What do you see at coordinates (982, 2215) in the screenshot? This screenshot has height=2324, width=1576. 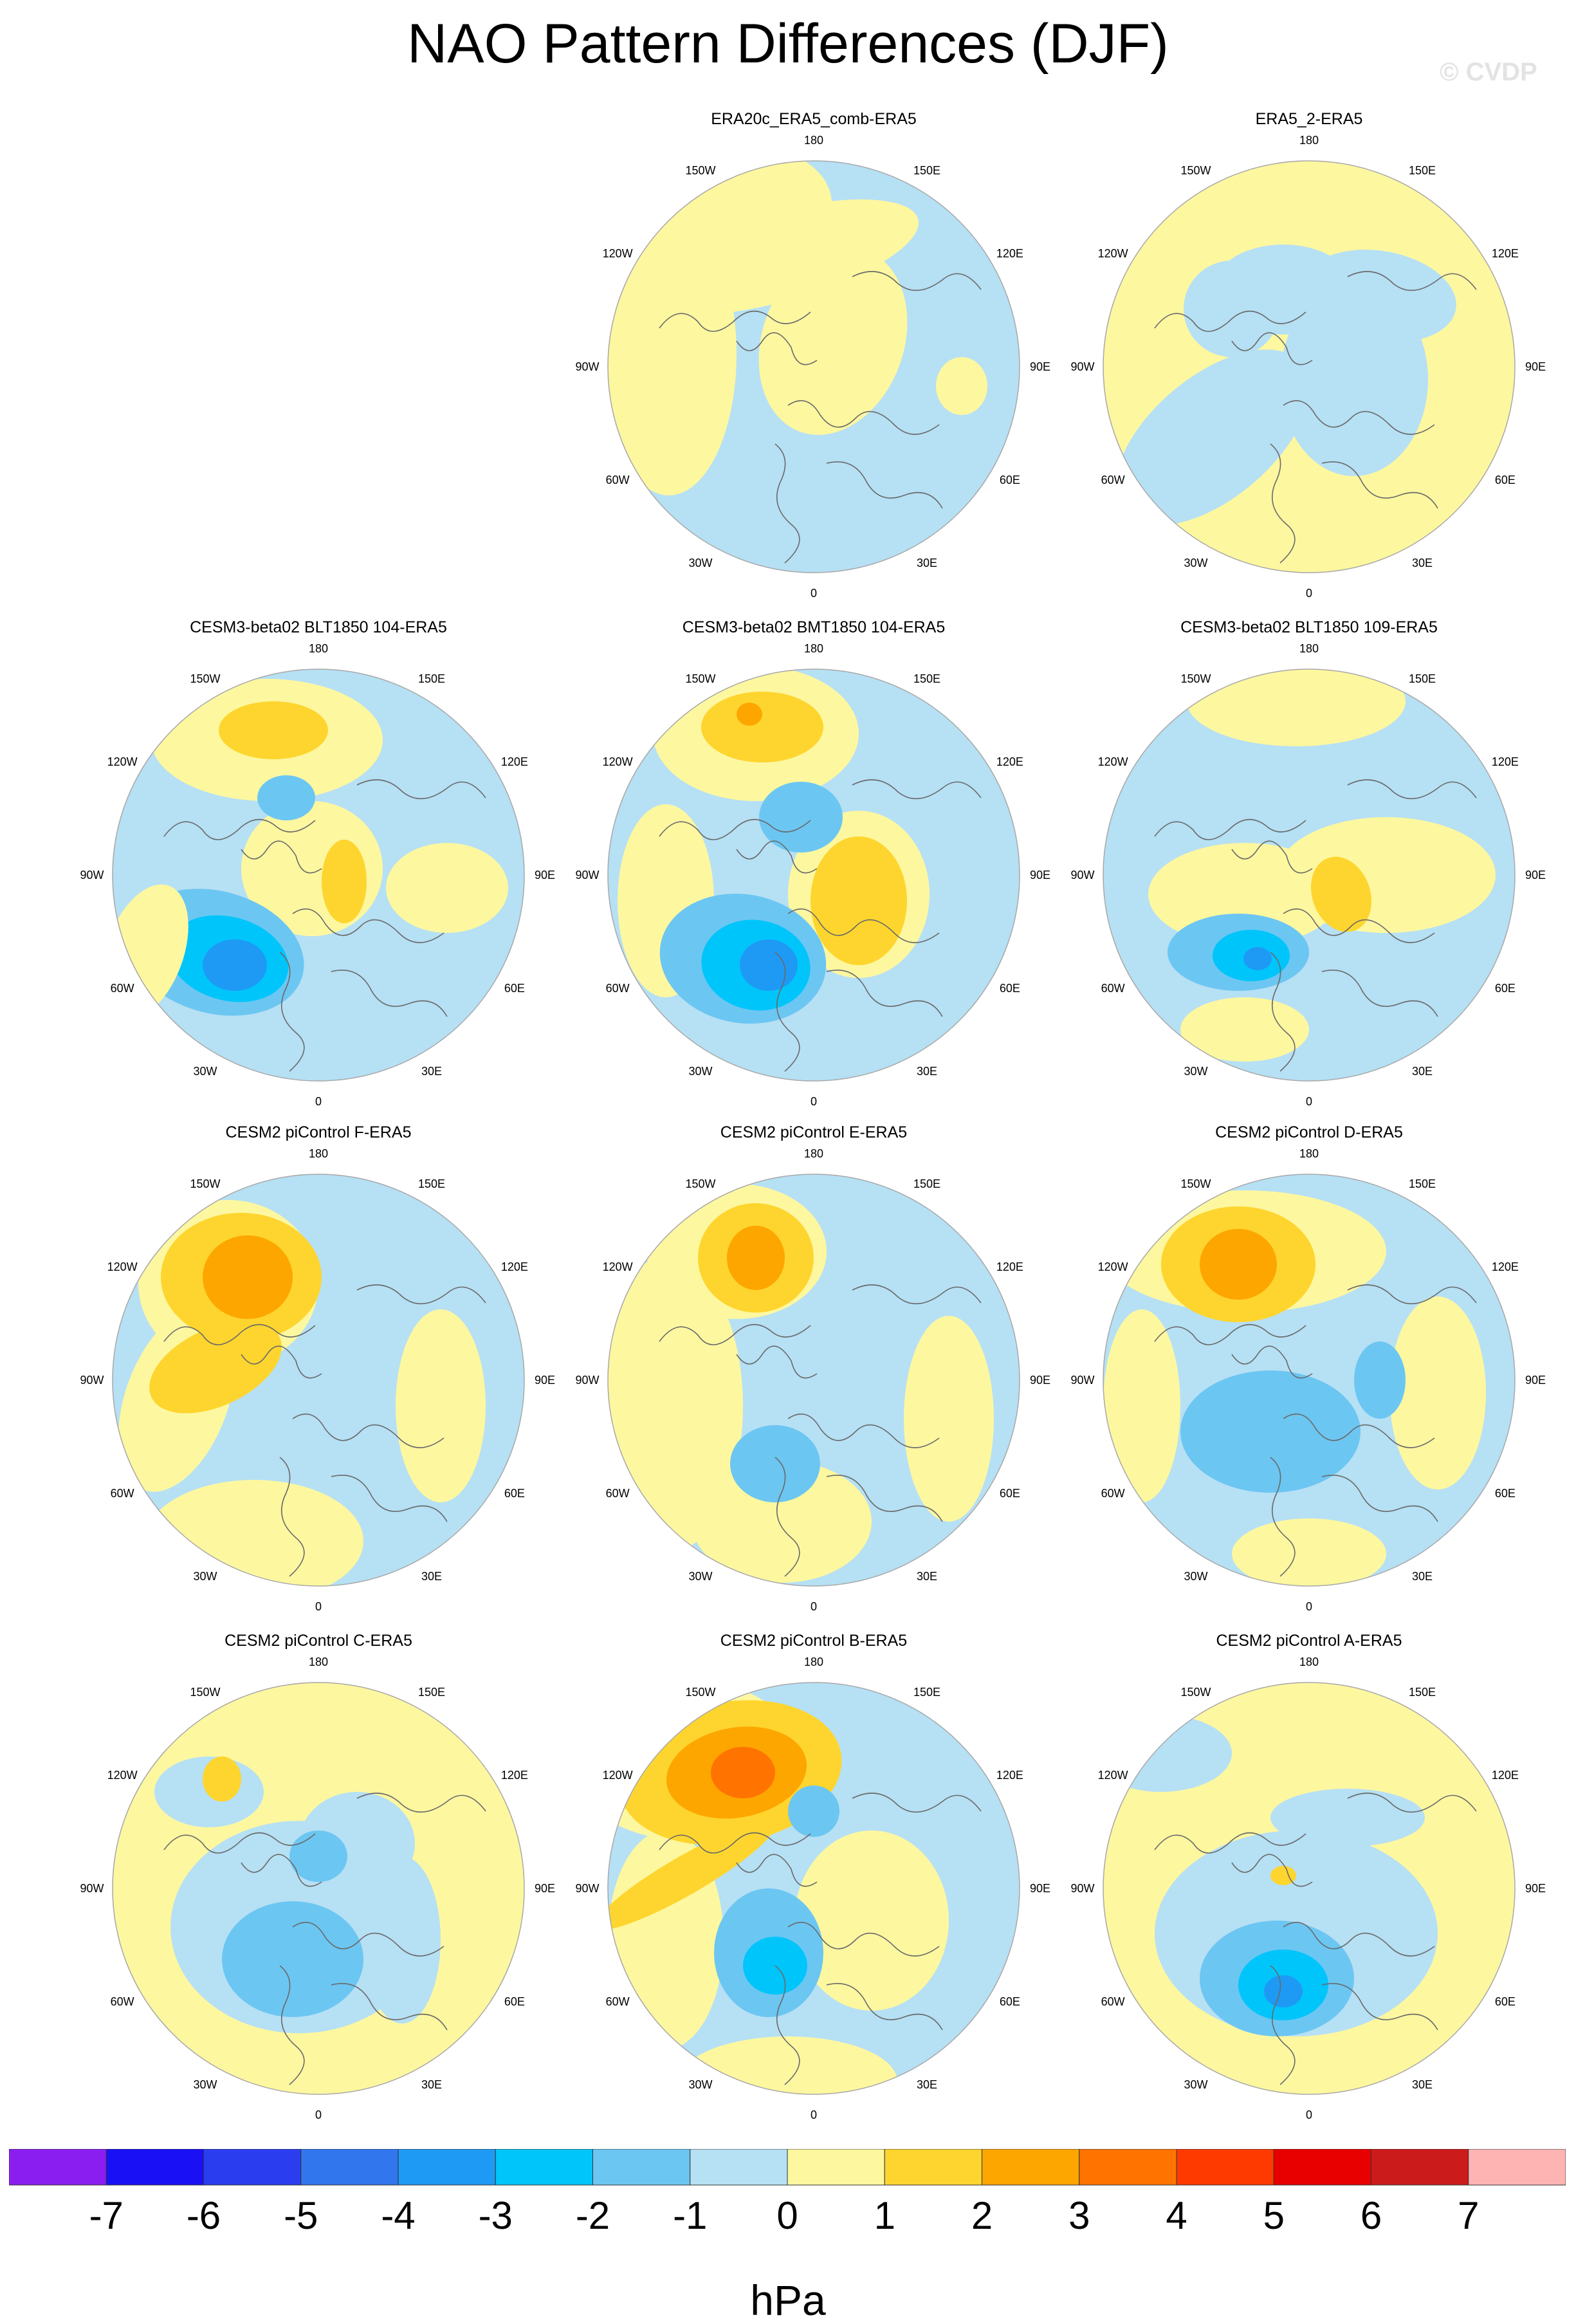 I see `colorbar-tick-label: 2` at bounding box center [982, 2215].